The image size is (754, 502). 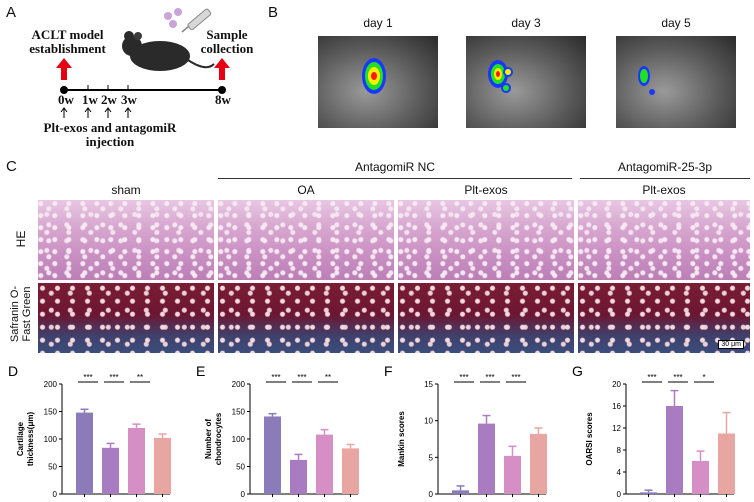 I want to click on y-tick-label: 10, so click(x=428, y=421).